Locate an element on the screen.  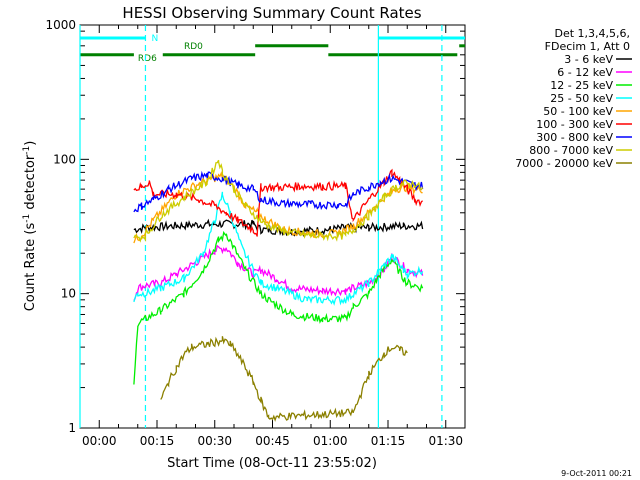
legend-header: Det 1,3,4,5,6, is located at coordinates (592, 33).